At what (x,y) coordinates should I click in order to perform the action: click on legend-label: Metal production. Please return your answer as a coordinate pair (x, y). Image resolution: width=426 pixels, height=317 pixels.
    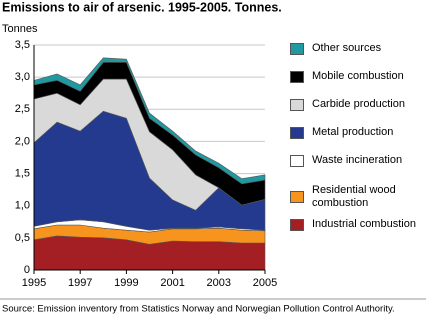
    Looking at the image, I should click on (353, 132).